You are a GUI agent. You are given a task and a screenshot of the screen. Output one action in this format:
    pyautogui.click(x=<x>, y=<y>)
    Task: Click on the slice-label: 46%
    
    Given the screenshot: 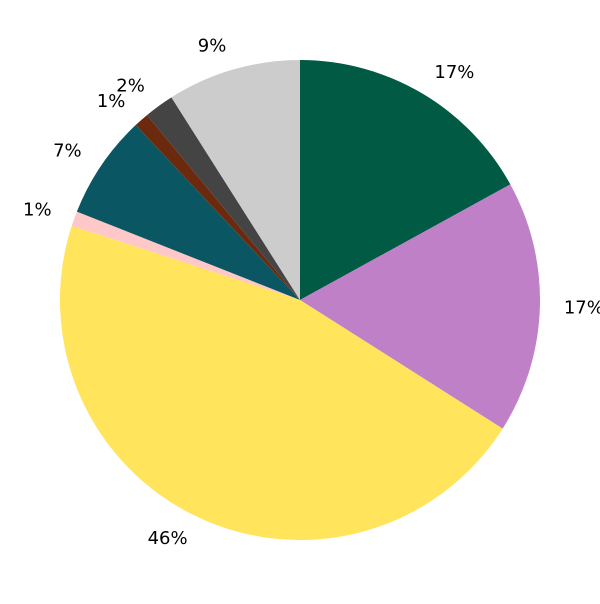 What is the action you would take?
    pyautogui.click(x=168, y=538)
    